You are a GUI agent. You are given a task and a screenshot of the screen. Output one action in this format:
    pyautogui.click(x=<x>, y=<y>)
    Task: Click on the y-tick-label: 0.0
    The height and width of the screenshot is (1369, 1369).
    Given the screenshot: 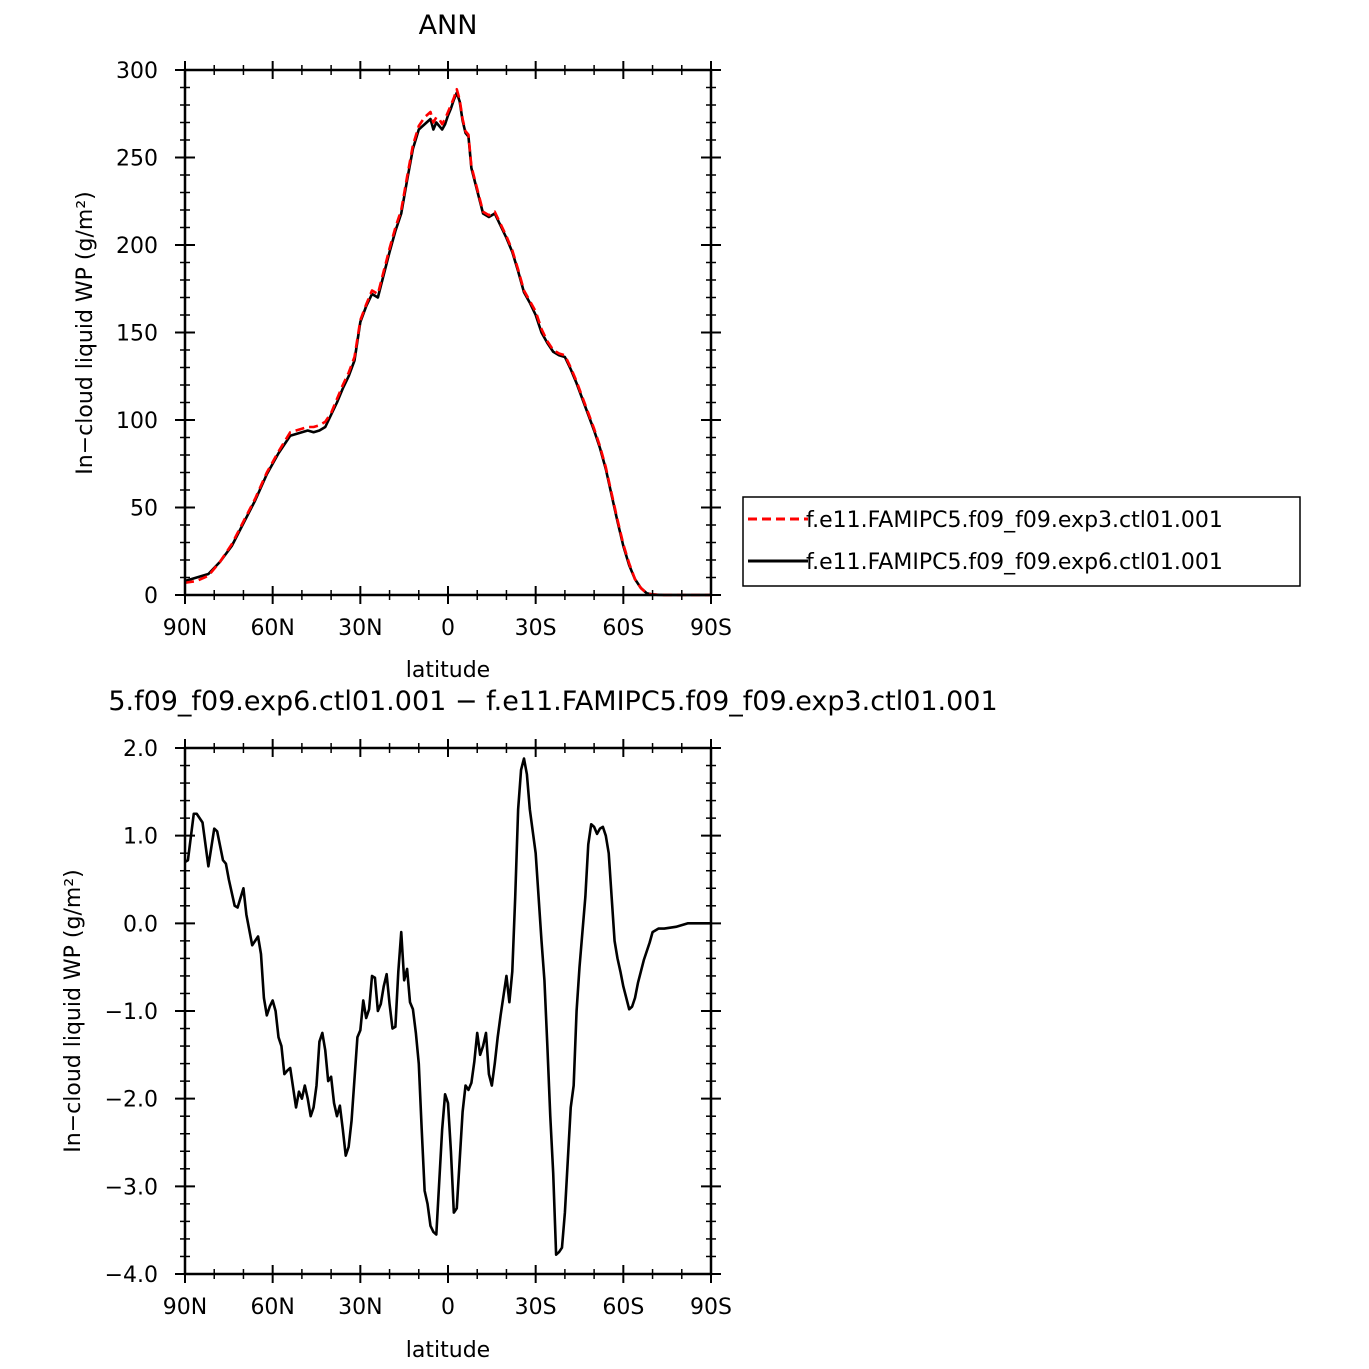 What is the action you would take?
    pyautogui.click(x=140, y=924)
    